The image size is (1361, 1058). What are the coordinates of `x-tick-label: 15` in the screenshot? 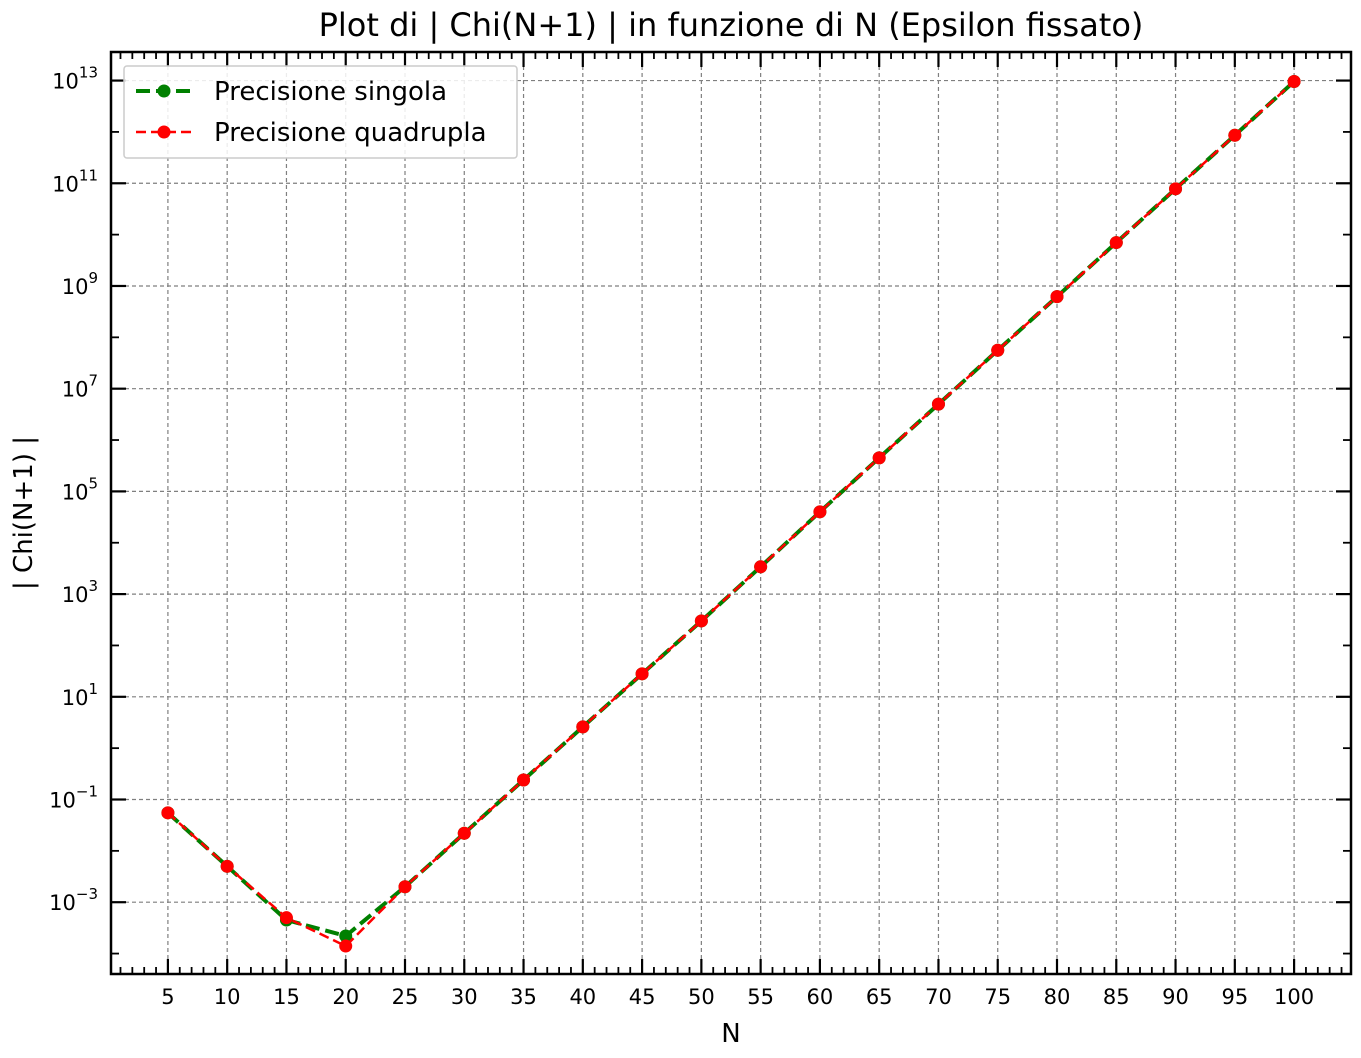 It's located at (286, 997).